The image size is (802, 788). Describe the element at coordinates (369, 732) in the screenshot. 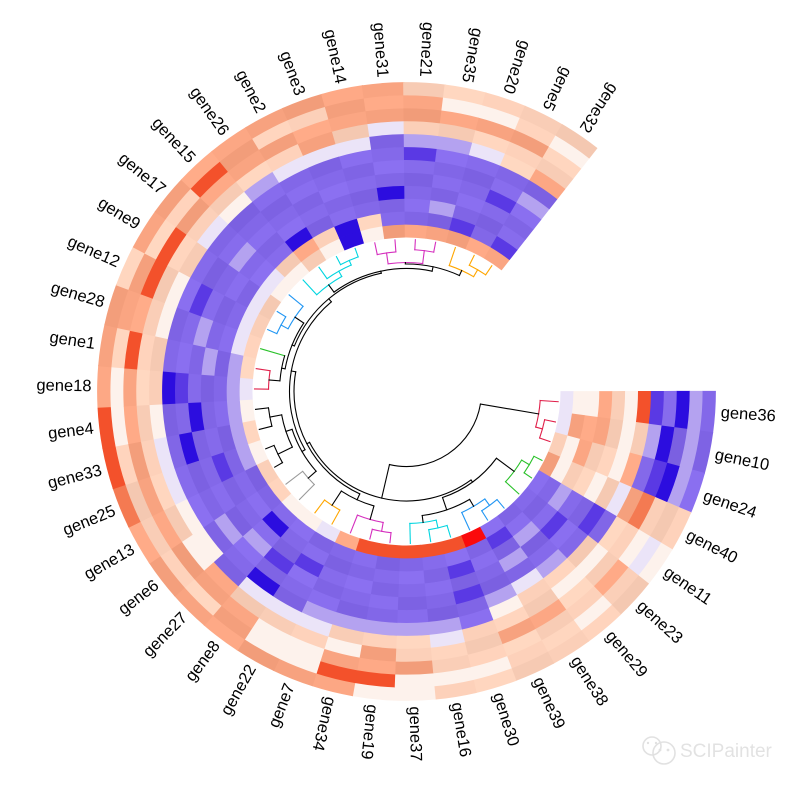

I see `svg-text: gene19` at that location.